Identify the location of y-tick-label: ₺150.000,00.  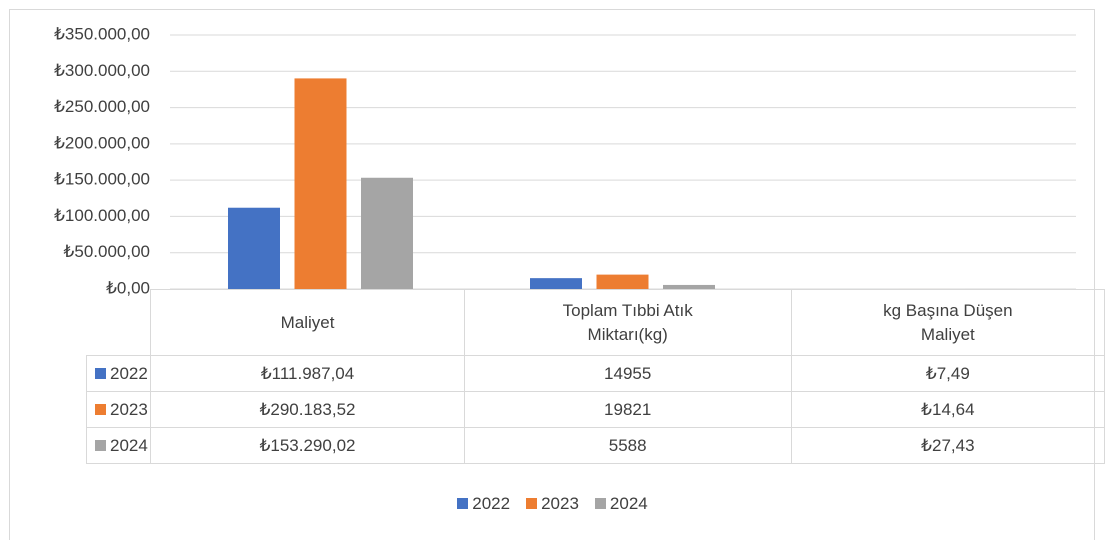
(102, 179).